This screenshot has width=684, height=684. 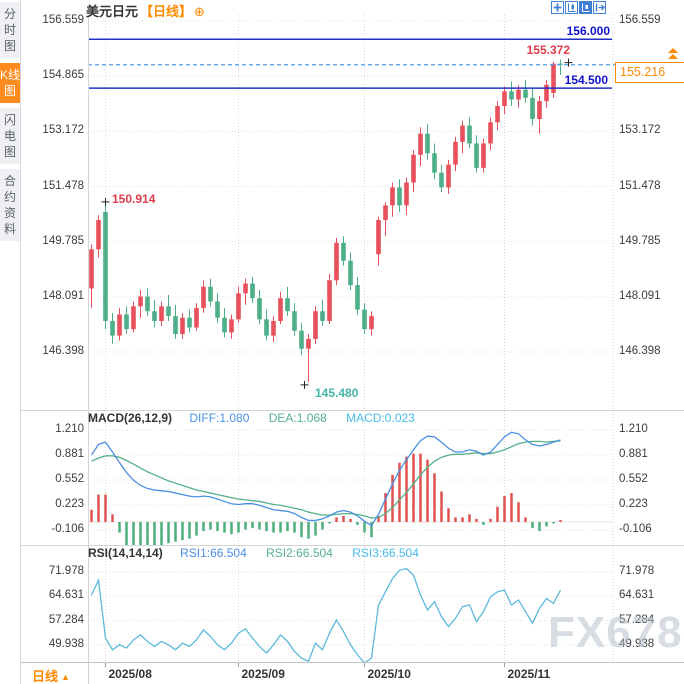 What do you see at coordinates (352, 545) in the screenshot?
I see `rsi-panel-separator` at bounding box center [352, 545].